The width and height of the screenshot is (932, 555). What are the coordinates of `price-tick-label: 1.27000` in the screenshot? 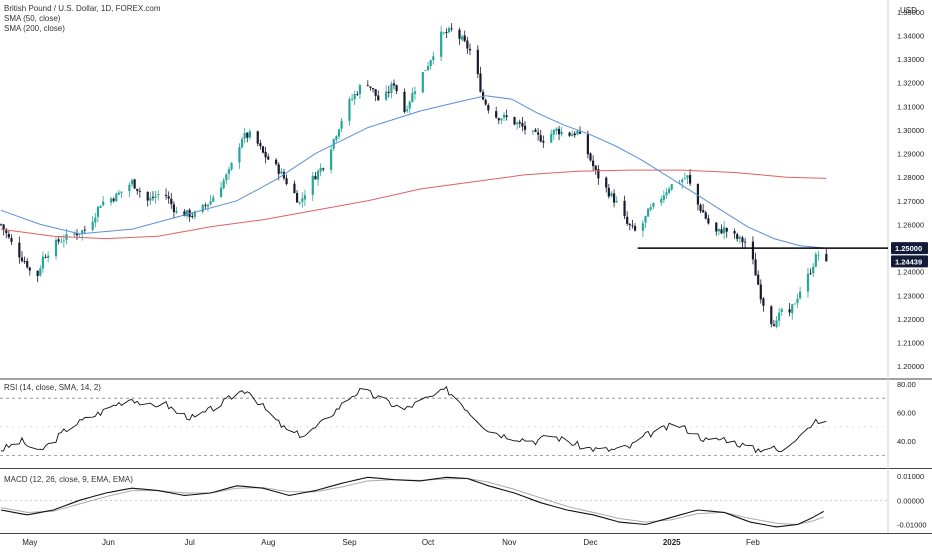 It's located at (910, 201).